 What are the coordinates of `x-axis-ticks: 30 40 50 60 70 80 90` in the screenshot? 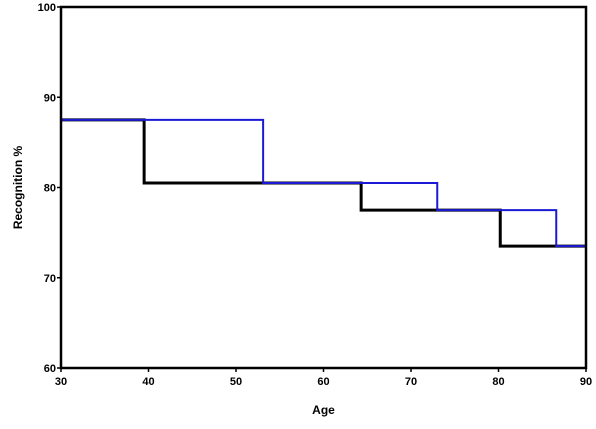 It's located at (323, 378).